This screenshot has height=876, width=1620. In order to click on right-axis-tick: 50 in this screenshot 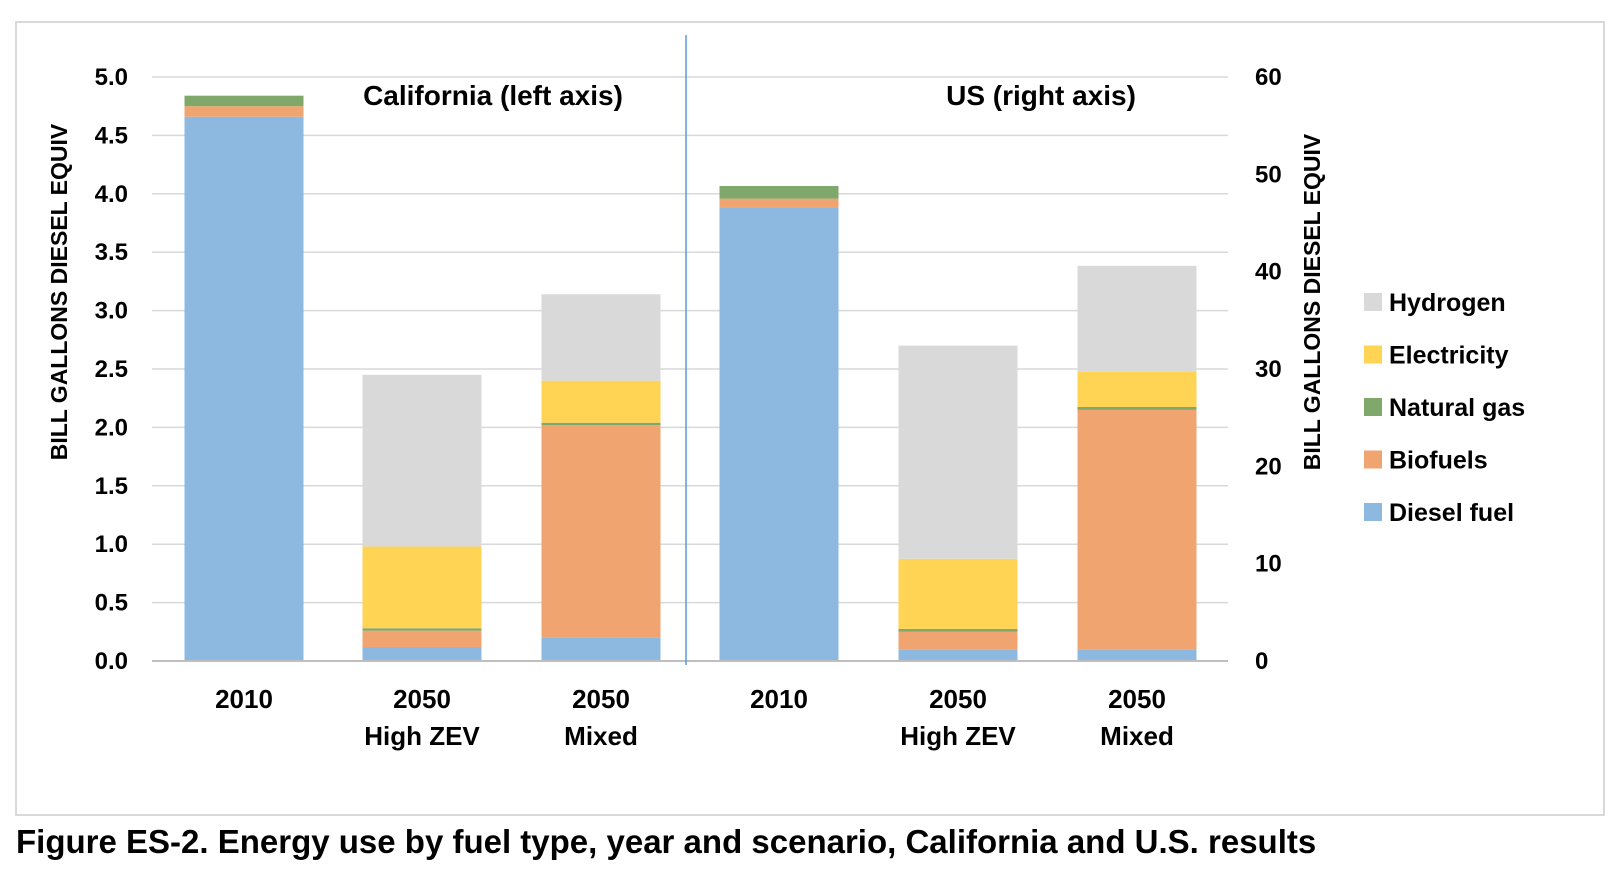, I will do `click(1268, 174)`.